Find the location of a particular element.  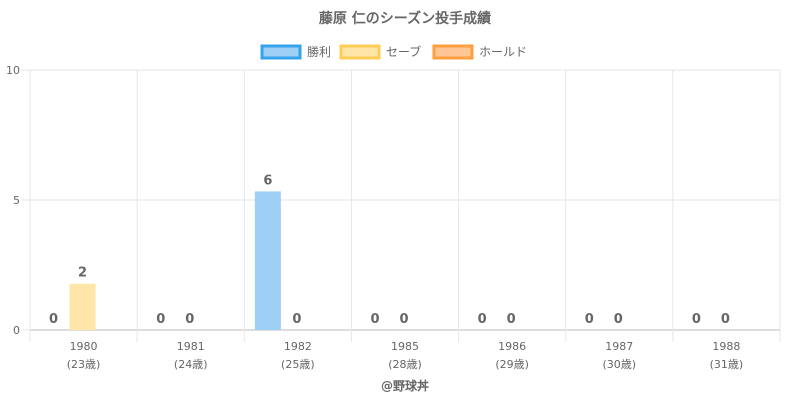

legend: 勝利 セーブ ホールド is located at coordinates (393, 52).